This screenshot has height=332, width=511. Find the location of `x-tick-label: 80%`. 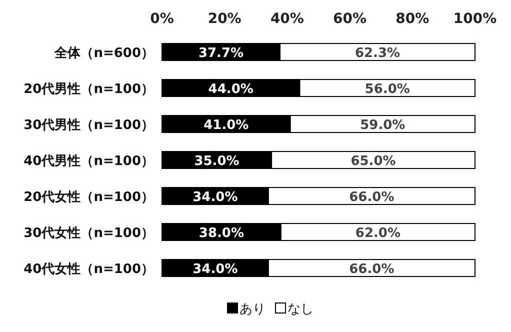

x-tick-label: 80% is located at coordinates (413, 19).